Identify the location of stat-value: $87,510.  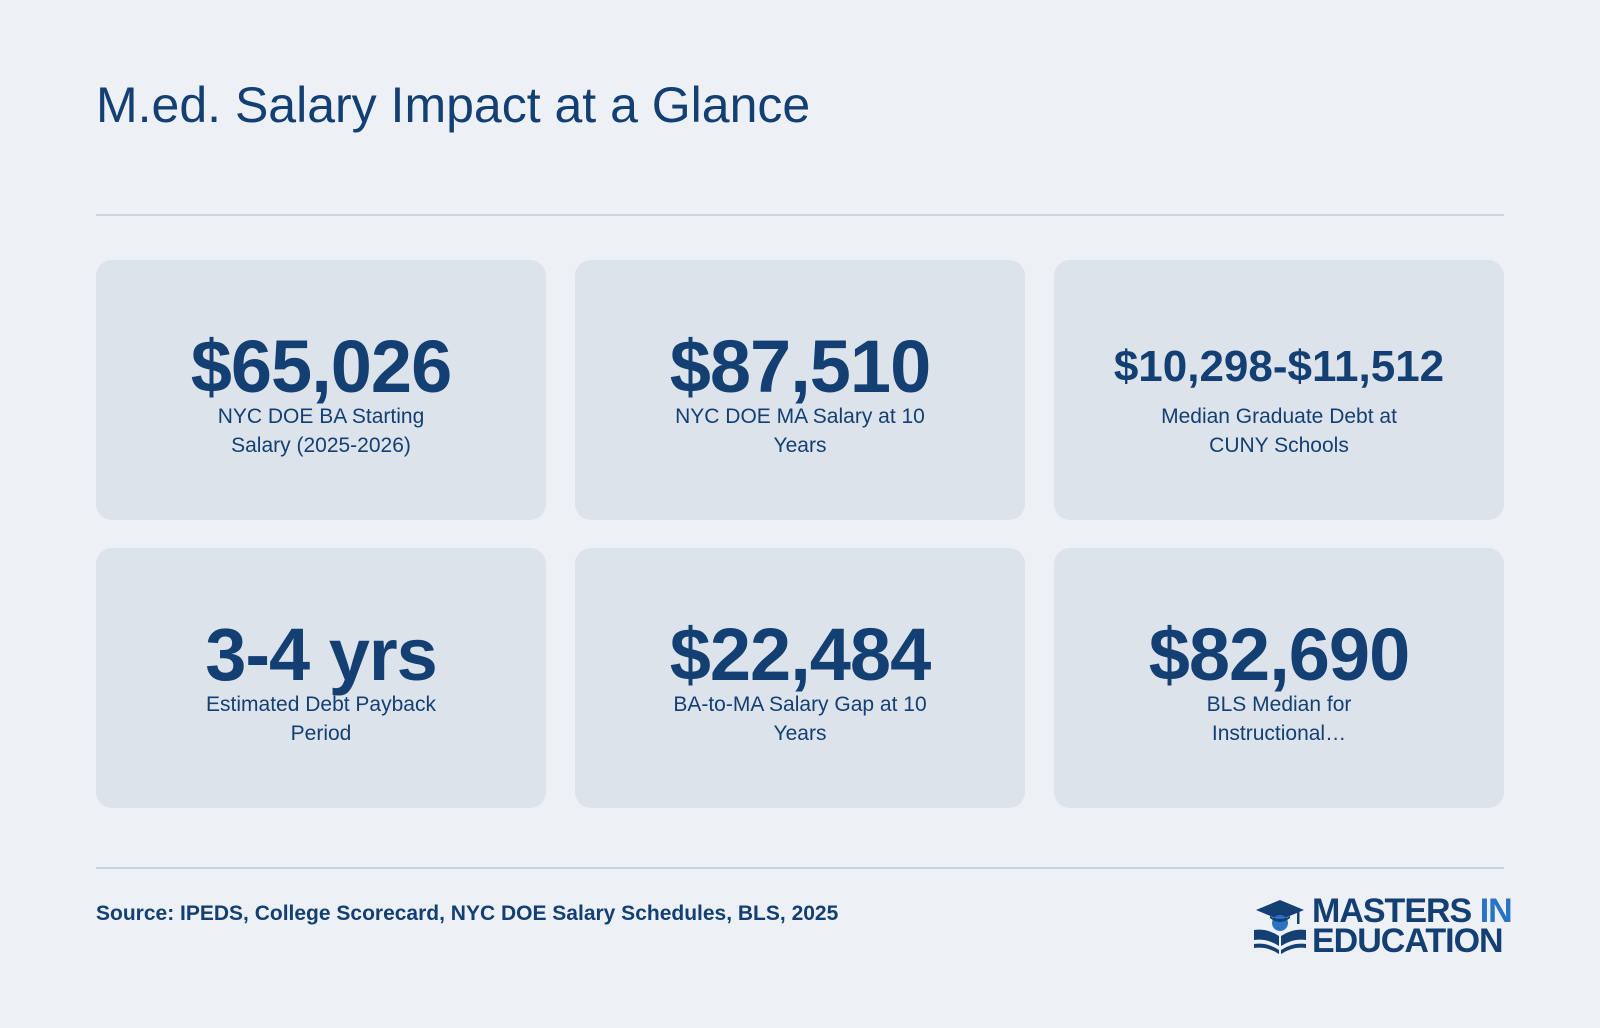
(800, 366).